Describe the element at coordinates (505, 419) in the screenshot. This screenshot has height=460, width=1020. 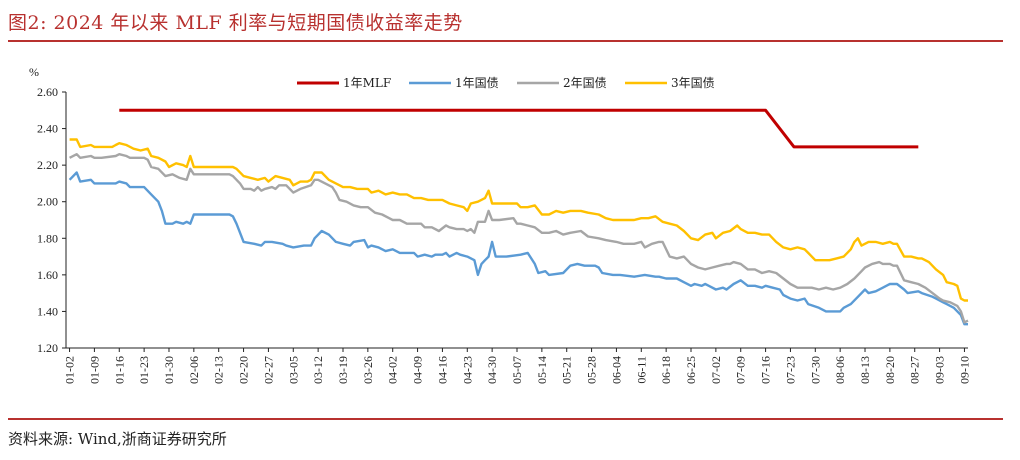
I see `source-divider` at that location.